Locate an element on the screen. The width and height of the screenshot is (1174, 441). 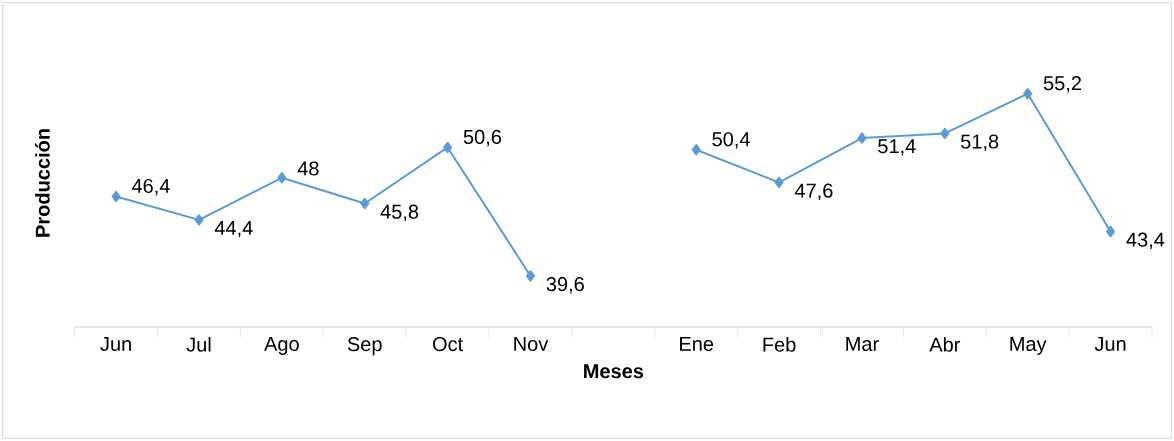
data-label: 50,4 is located at coordinates (731, 140).